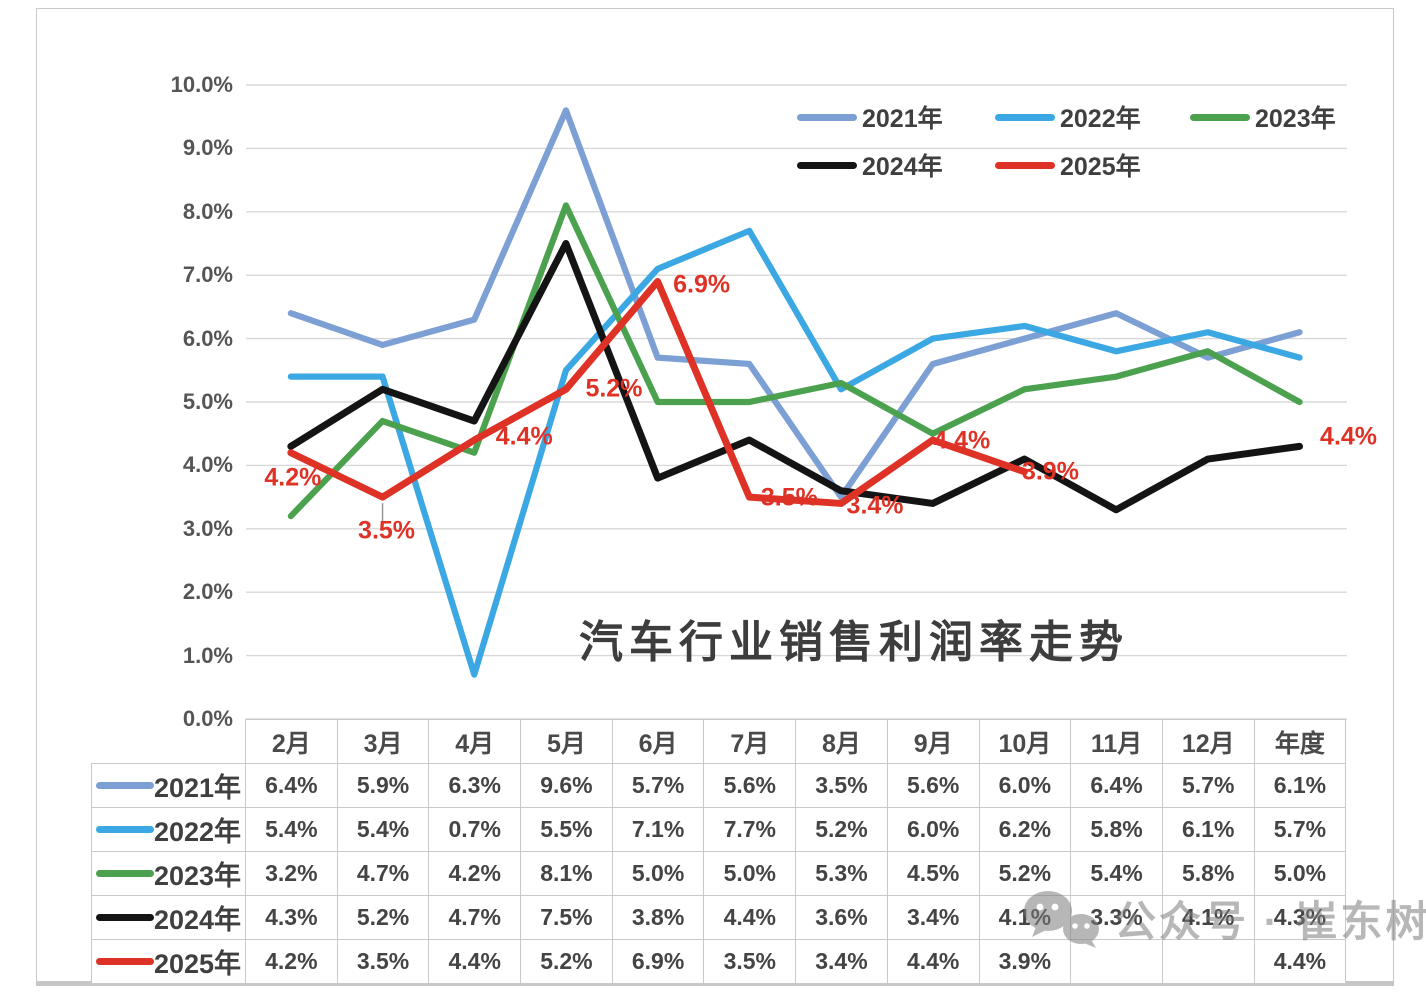 The image size is (1426, 1006). What do you see at coordinates (207, 275) in the screenshot?
I see `y-axis-tick-label: 7.0%` at bounding box center [207, 275].